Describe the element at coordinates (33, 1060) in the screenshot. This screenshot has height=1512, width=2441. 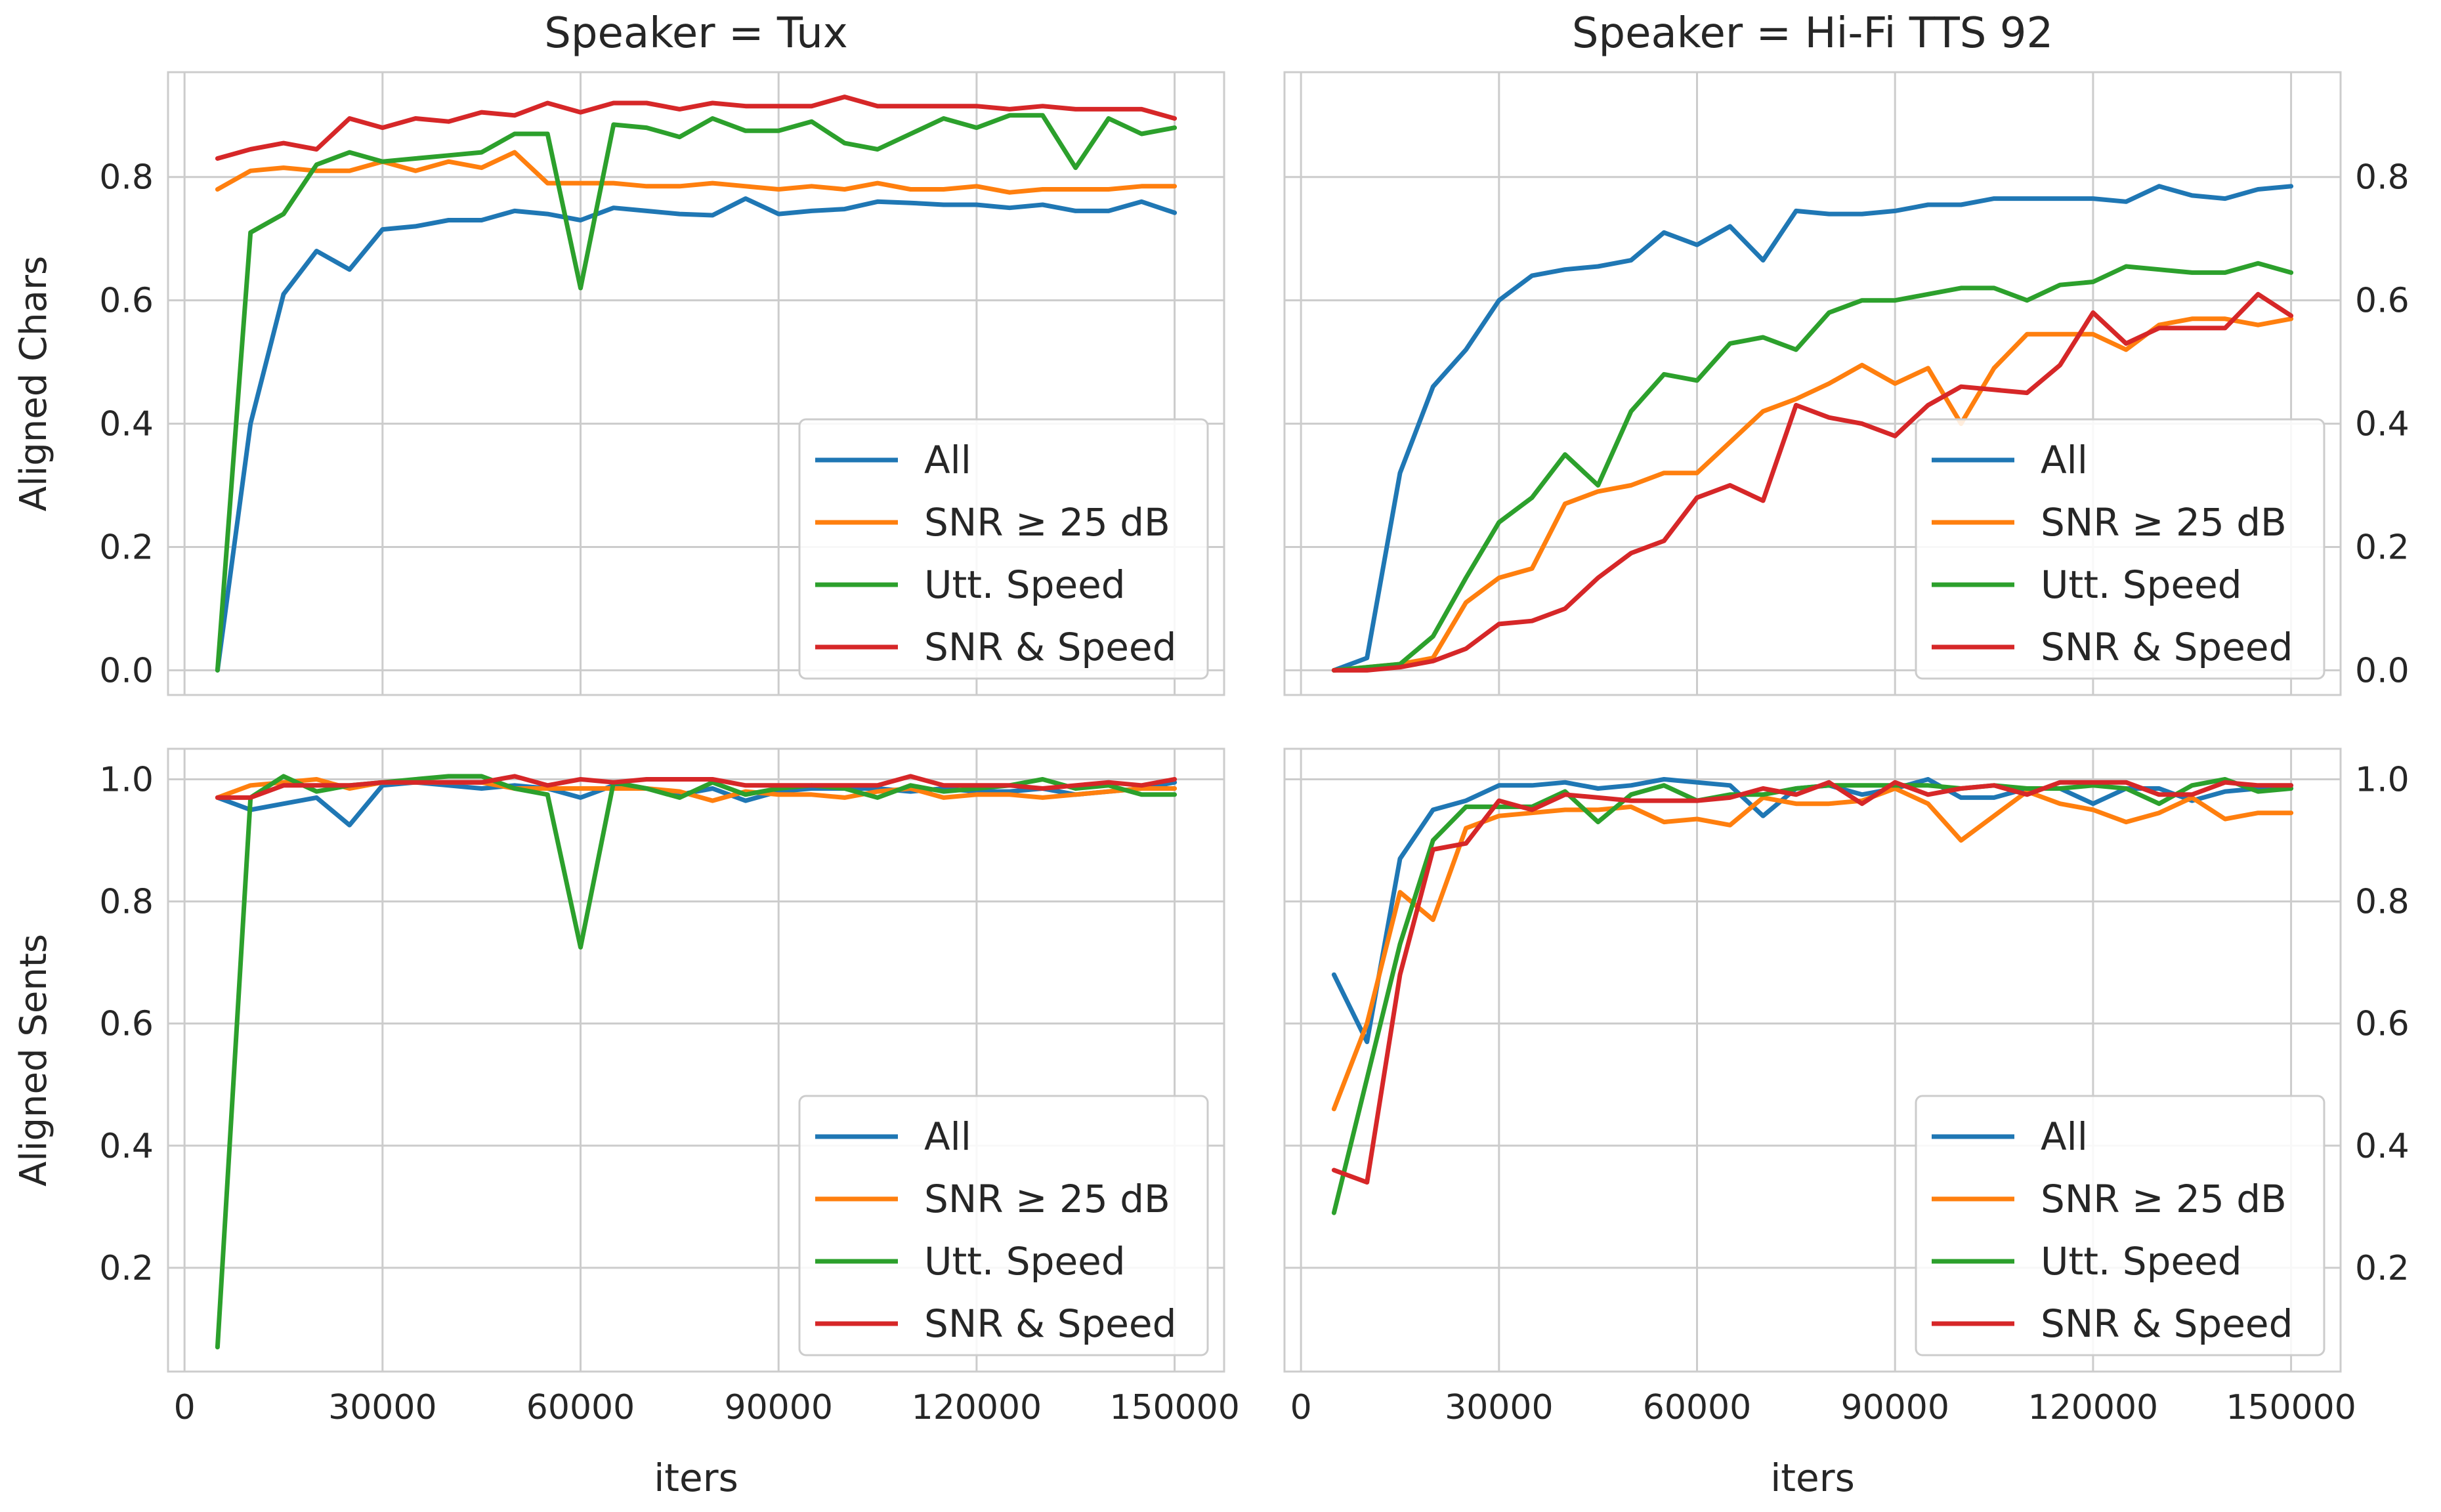
I see `y-axis-label: Aligned Sents` at that location.